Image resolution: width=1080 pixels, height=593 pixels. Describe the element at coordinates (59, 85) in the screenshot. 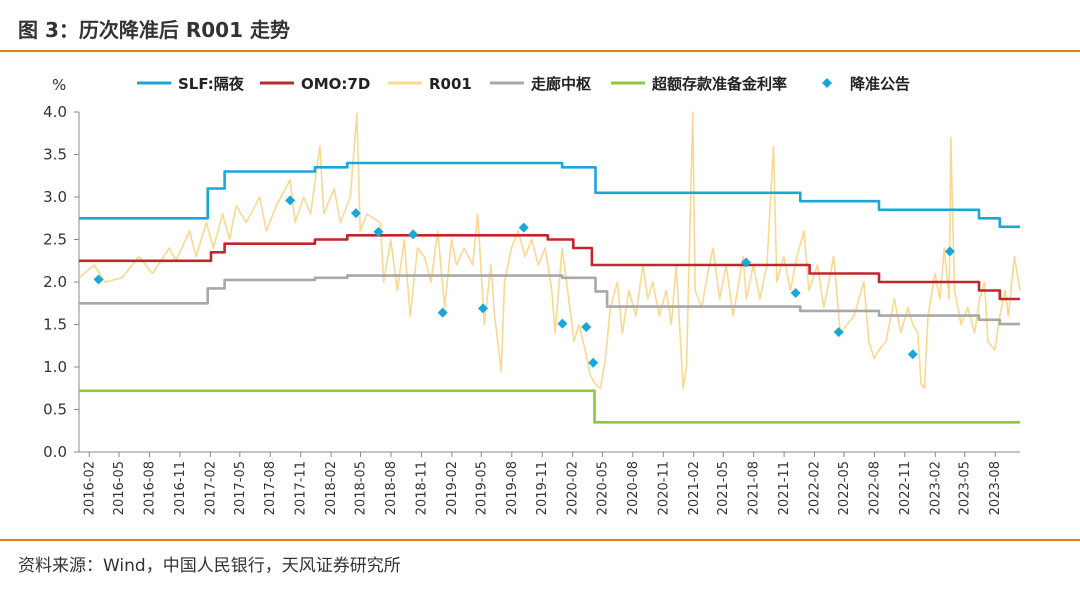

I see `y-axis-unit: %` at that location.